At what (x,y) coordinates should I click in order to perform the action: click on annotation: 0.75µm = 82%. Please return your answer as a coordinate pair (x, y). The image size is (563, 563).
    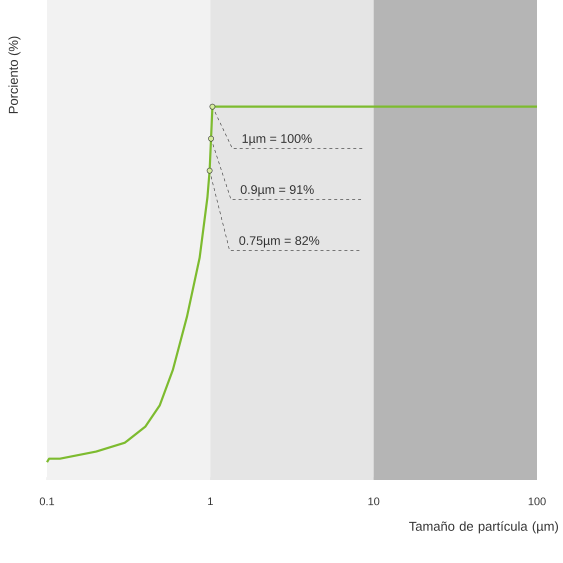
    Looking at the image, I should click on (279, 242).